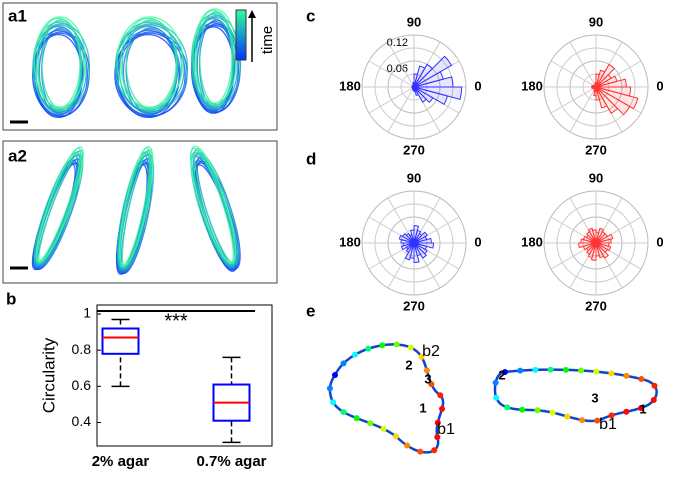 The image size is (675, 477). I want to click on significance: ***, so click(176, 321).